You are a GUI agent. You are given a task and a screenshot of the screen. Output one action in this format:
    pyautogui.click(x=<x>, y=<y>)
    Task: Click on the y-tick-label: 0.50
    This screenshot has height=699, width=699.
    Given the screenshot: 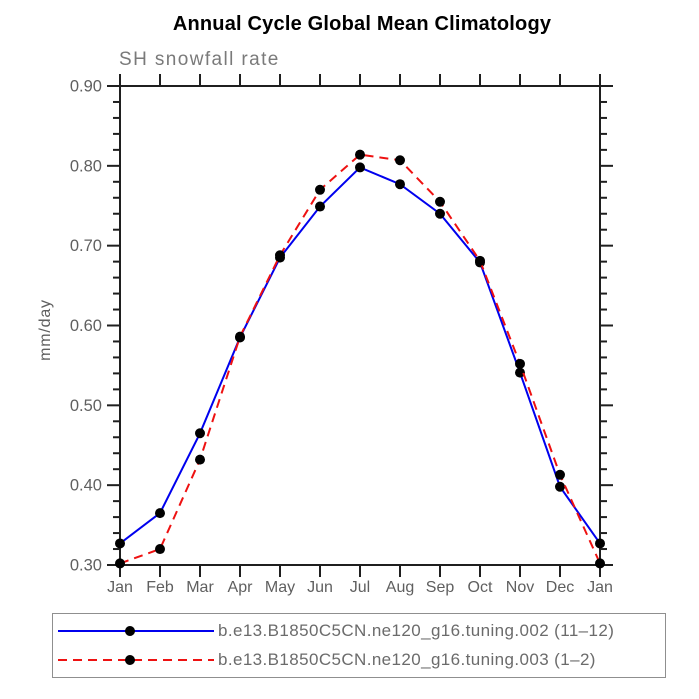 What is the action you would take?
    pyautogui.click(x=86, y=406)
    